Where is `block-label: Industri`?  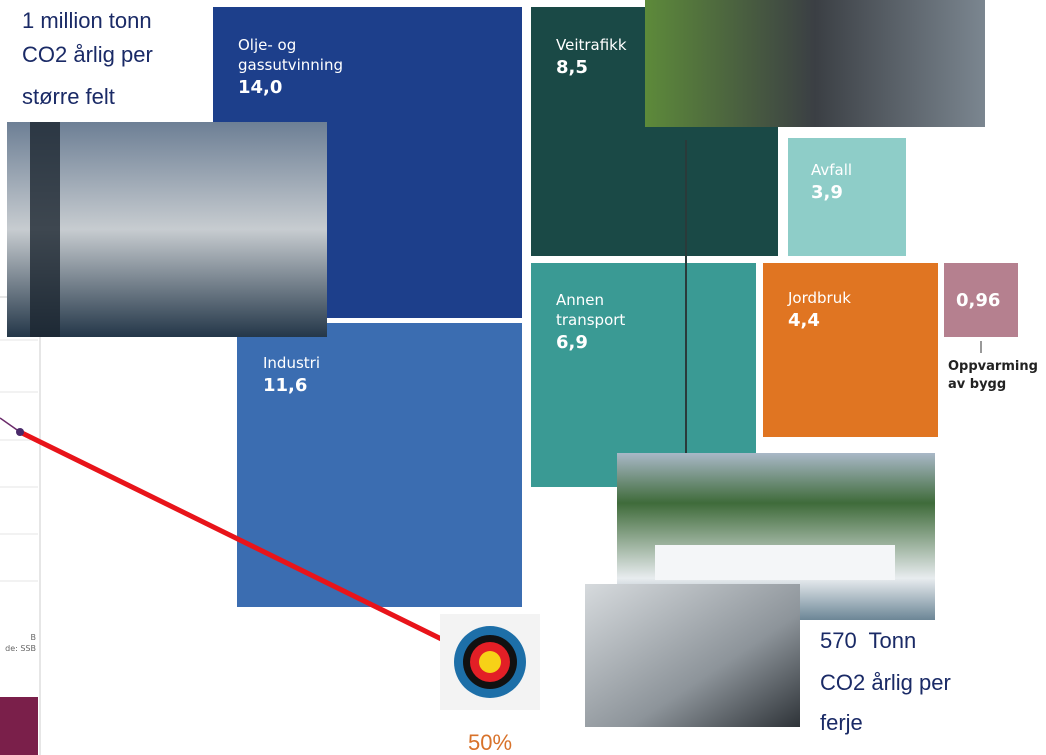 block-label: Industri is located at coordinates (291, 363).